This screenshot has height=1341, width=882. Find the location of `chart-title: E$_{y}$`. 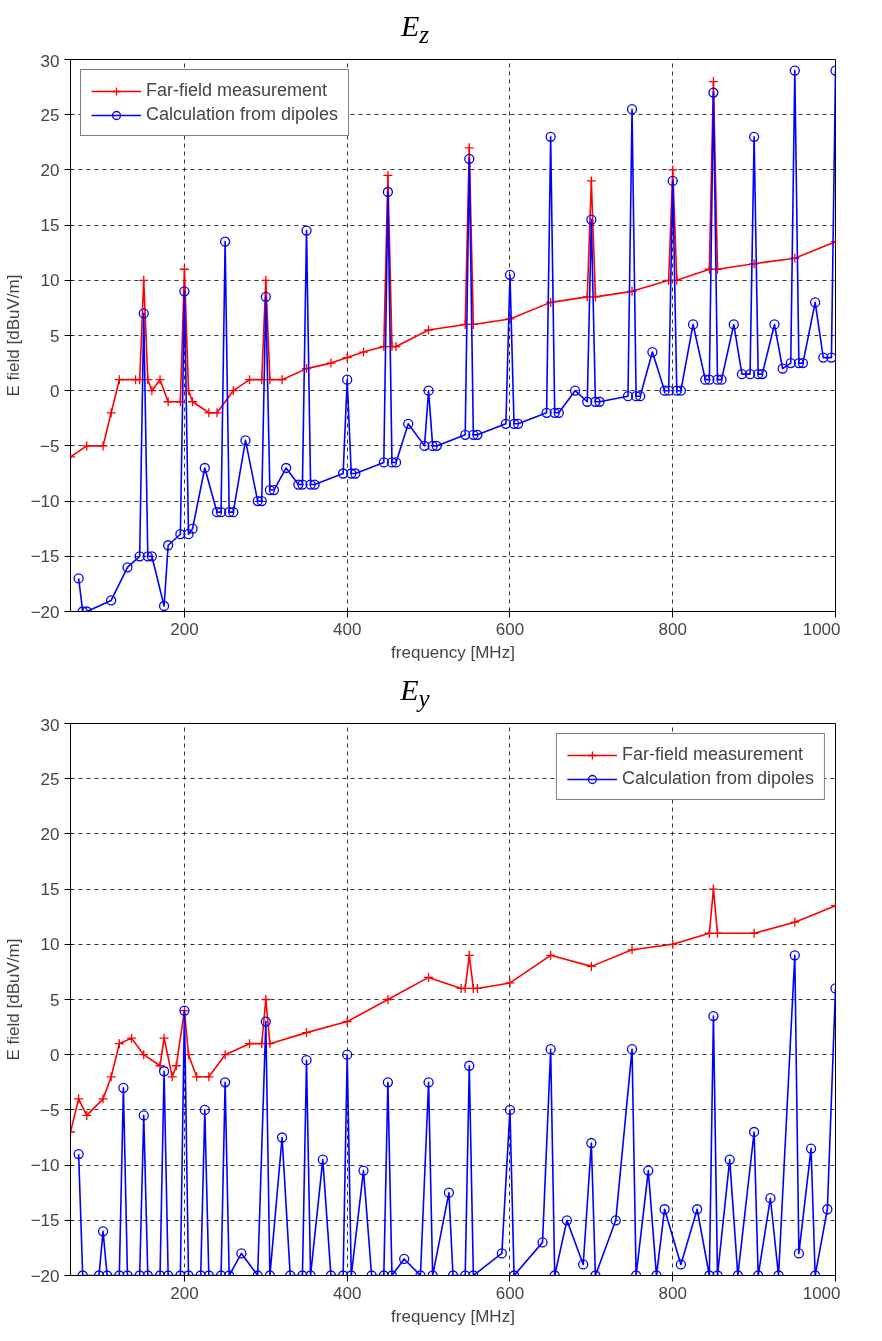

chart-title: E$_{y}$ is located at coordinates (415, 693).